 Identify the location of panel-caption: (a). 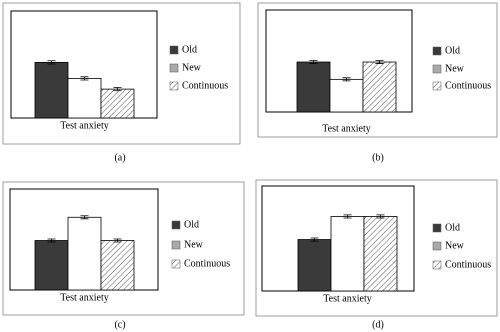
(119, 157).